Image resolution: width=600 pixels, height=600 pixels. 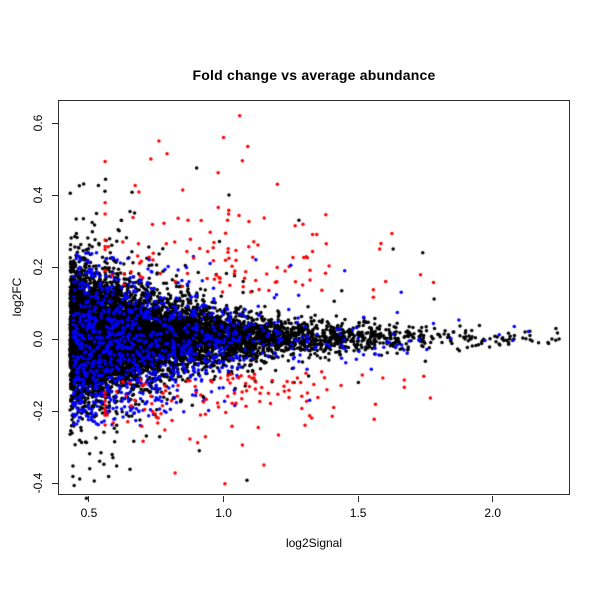 I want to click on chart-title: Fold change vs average abundance, so click(x=314, y=75).